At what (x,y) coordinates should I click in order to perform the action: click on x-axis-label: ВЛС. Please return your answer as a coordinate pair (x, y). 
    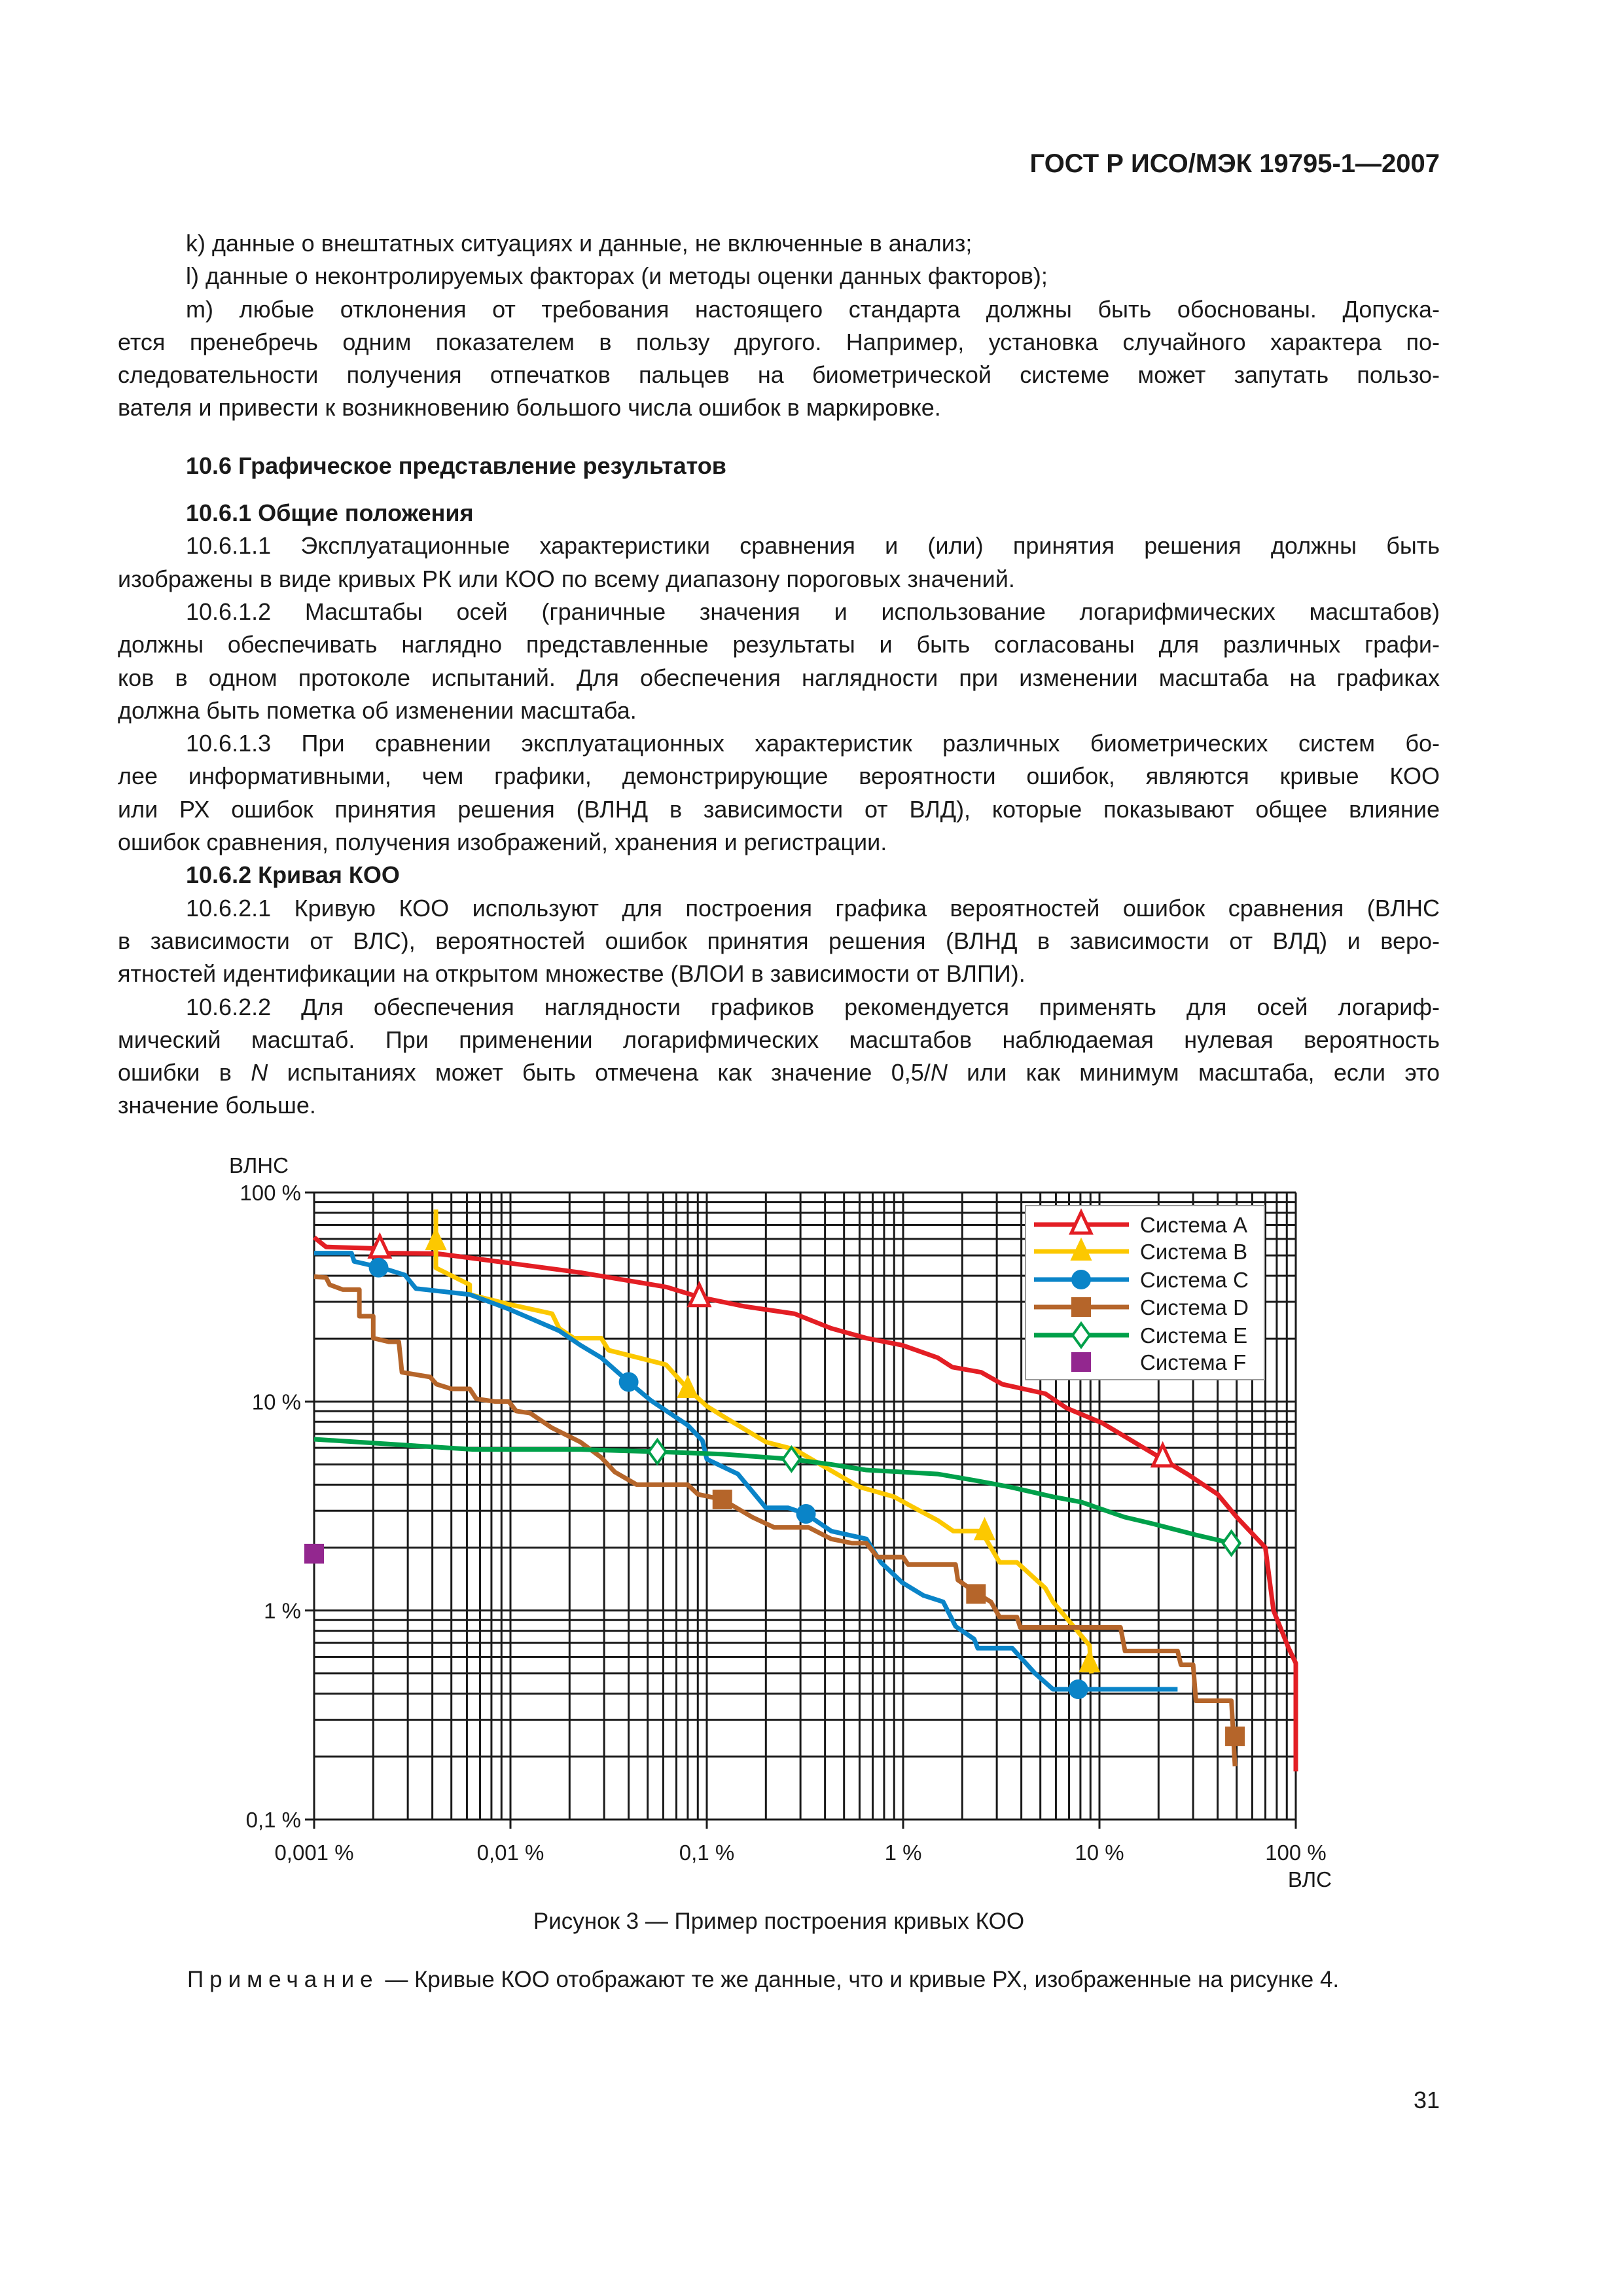
    Looking at the image, I should click on (1310, 1879).